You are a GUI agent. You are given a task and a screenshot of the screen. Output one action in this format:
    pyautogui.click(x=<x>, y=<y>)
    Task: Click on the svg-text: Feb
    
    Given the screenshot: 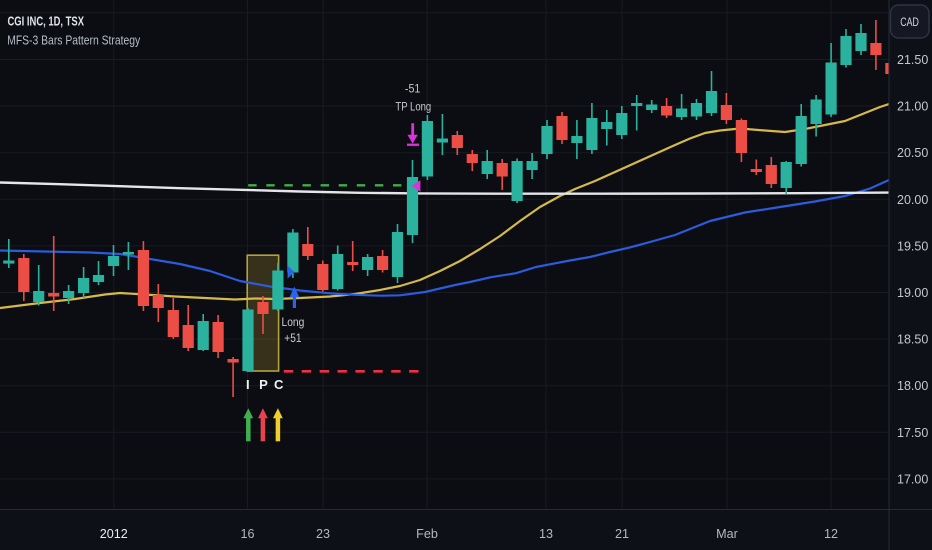 What is the action you would take?
    pyautogui.click(x=427, y=534)
    